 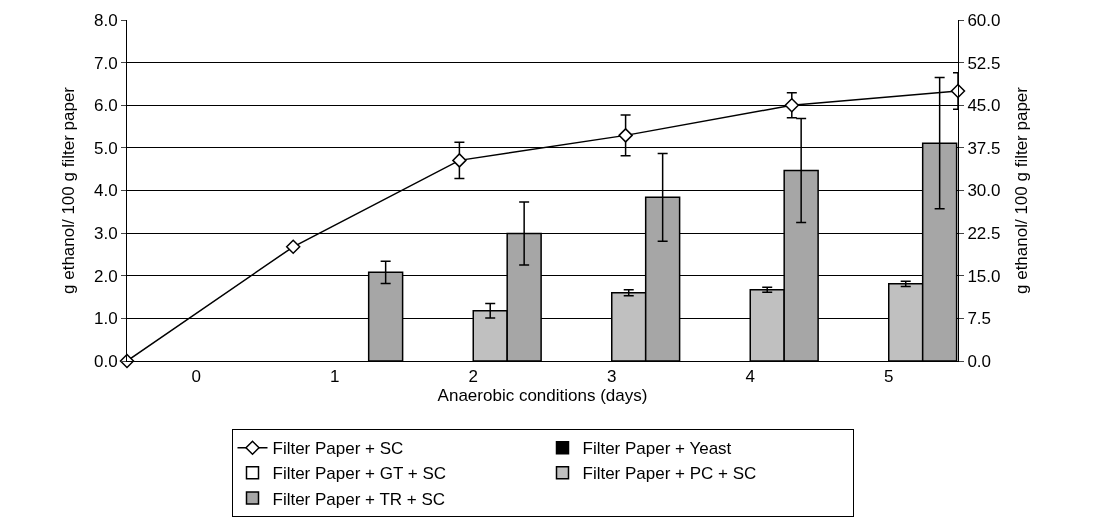 What do you see at coordinates (979, 319) in the screenshot?
I see `y2-tick-label: 7.5` at bounding box center [979, 319].